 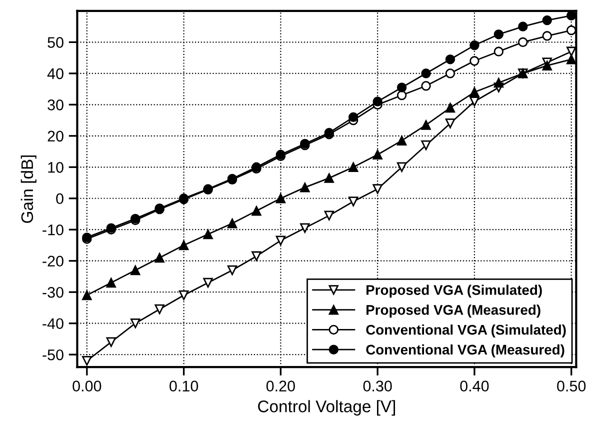 What do you see at coordinates (454, 291) in the screenshot?
I see `legend-label: Proposed VGA (Simulated)` at bounding box center [454, 291].